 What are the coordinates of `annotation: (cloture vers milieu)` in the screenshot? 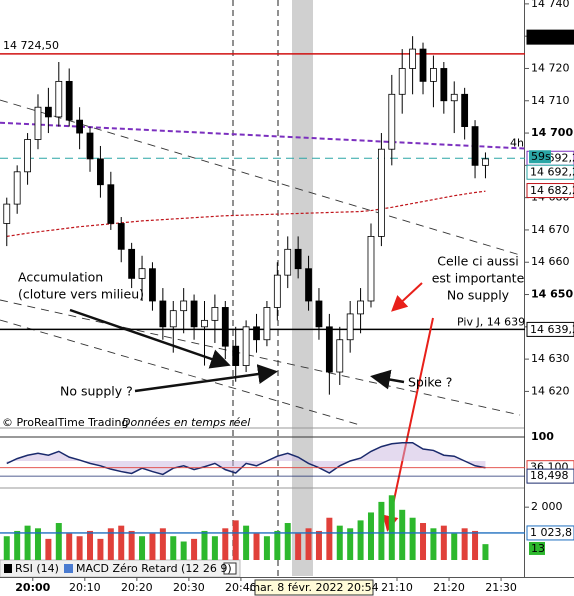 It's located at (81, 294).